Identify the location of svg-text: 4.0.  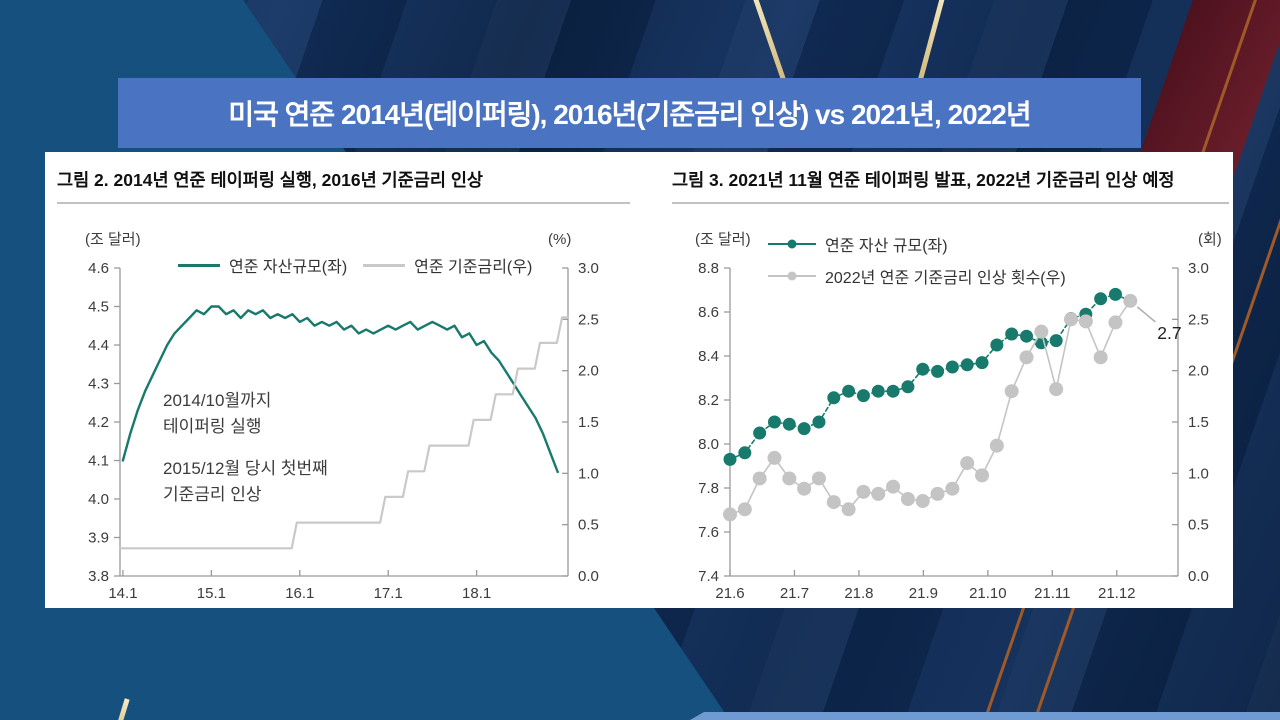
(98, 499).